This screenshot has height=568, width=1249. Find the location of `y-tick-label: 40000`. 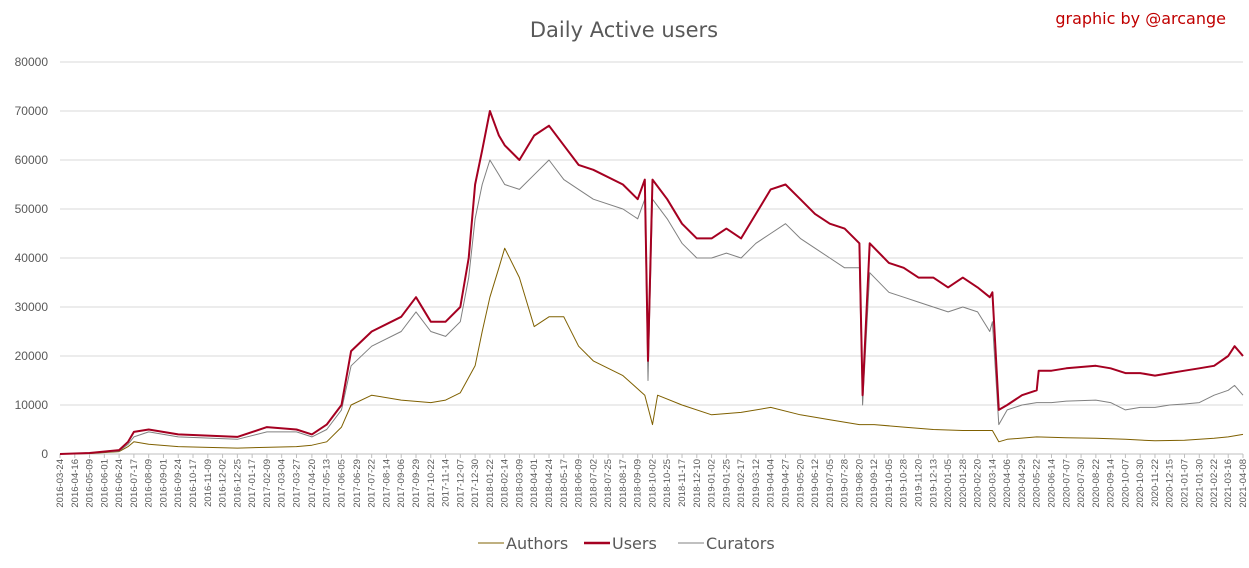

y-tick-label: 40000 is located at coordinates (32, 258).